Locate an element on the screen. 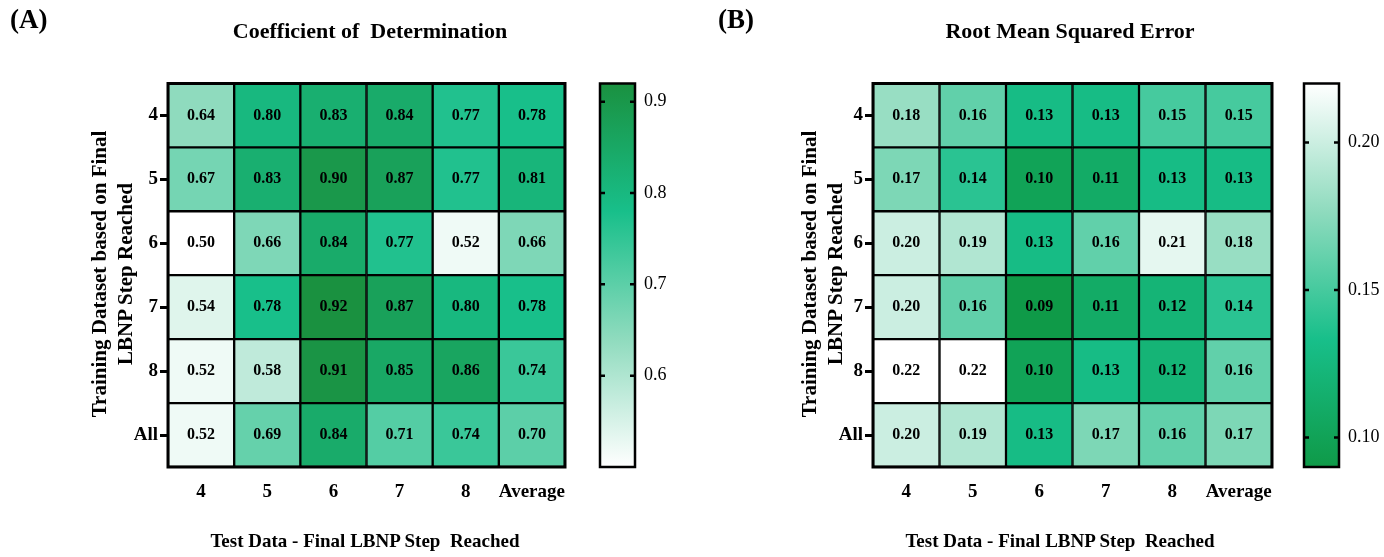 The image size is (1384, 557). data-label: 0.15 is located at coordinates (1172, 114).